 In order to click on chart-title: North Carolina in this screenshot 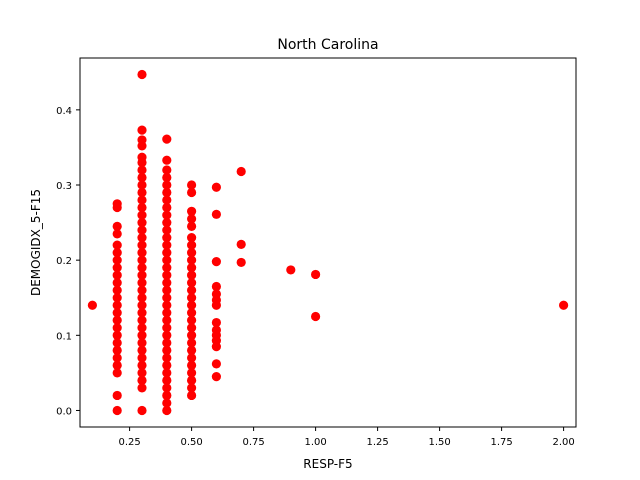, I will do `click(327, 45)`.